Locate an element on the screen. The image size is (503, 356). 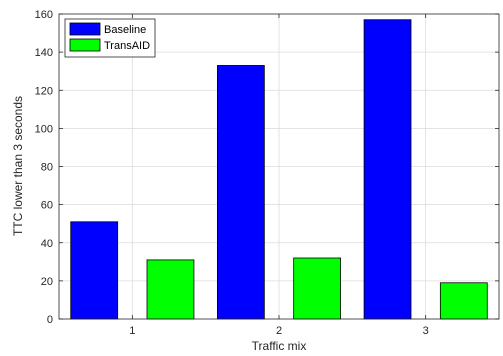
y-tick-label: 100 is located at coordinates (44, 129).